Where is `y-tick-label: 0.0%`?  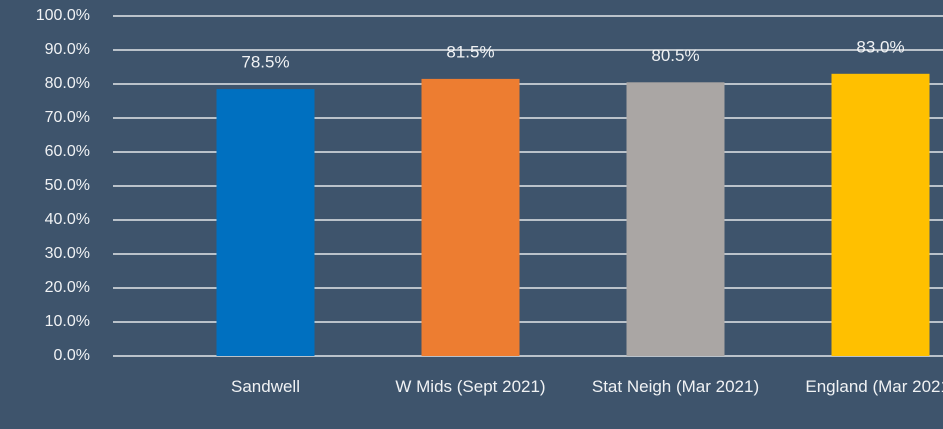 y-tick-label: 0.0% is located at coordinates (72, 355).